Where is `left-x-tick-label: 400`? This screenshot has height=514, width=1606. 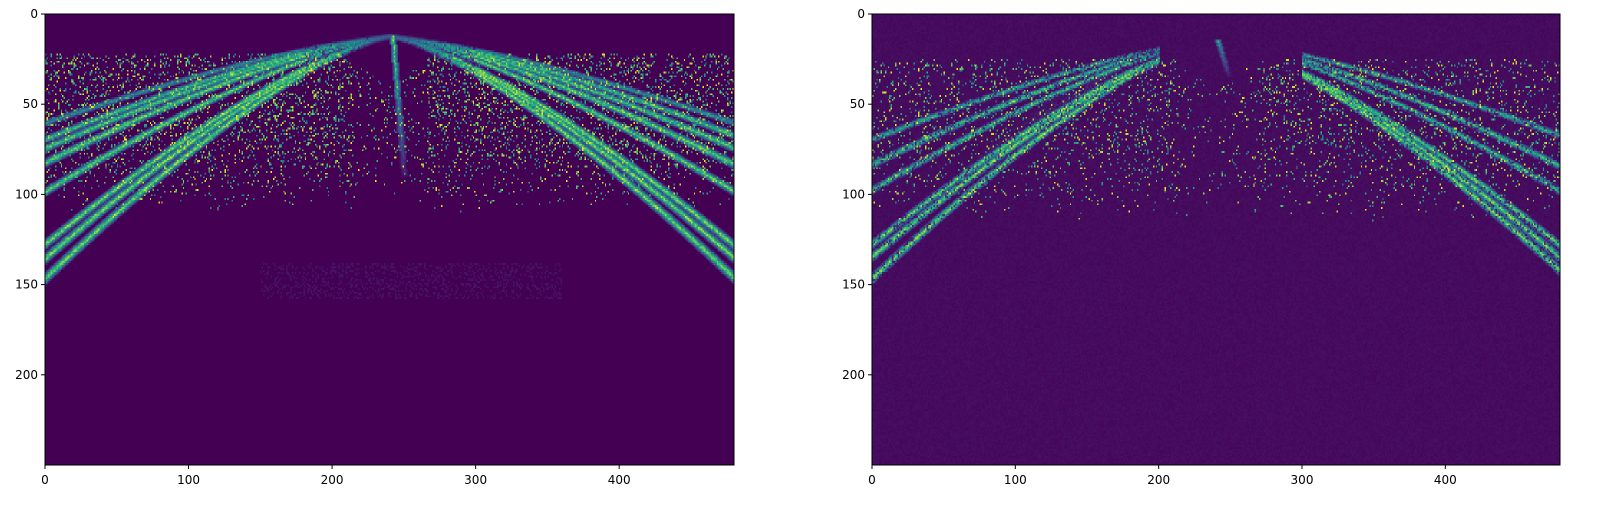 left-x-tick-label: 400 is located at coordinates (619, 480).